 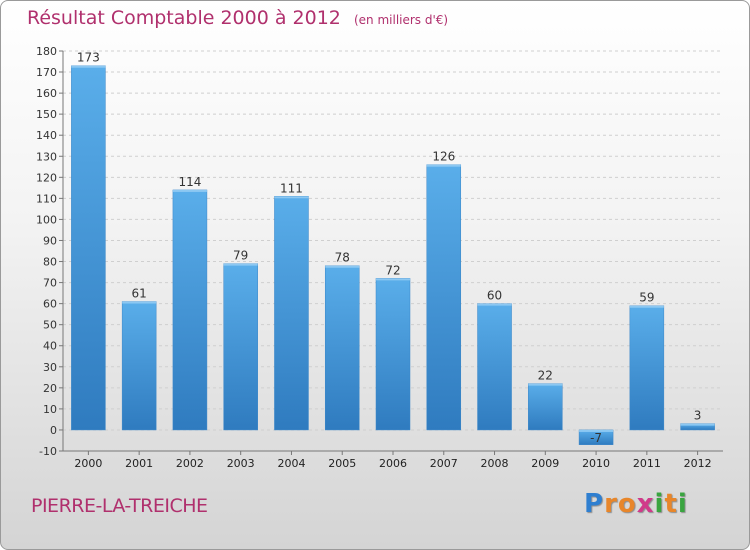 What do you see at coordinates (46, 156) in the screenshot?
I see `y-tick-label: 130` at bounding box center [46, 156].